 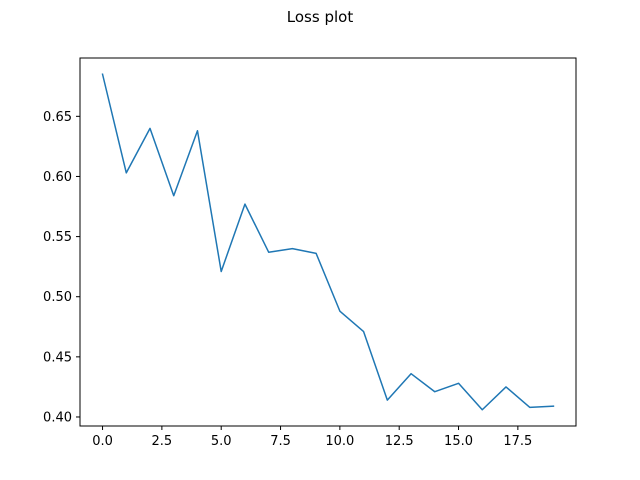 I want to click on x-tick-label: 2.5, so click(x=162, y=441).